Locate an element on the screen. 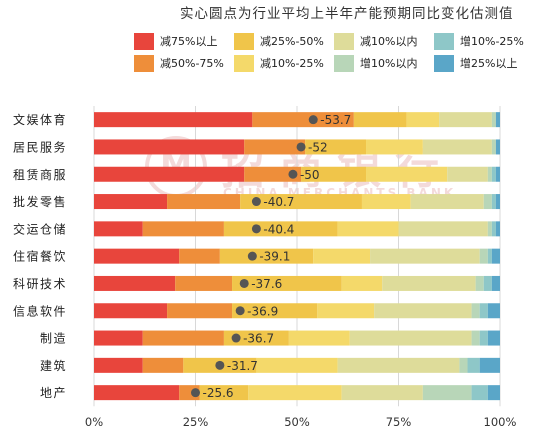 The width and height of the screenshot is (550, 436). average-value-label: -37.6 is located at coordinates (266, 284).